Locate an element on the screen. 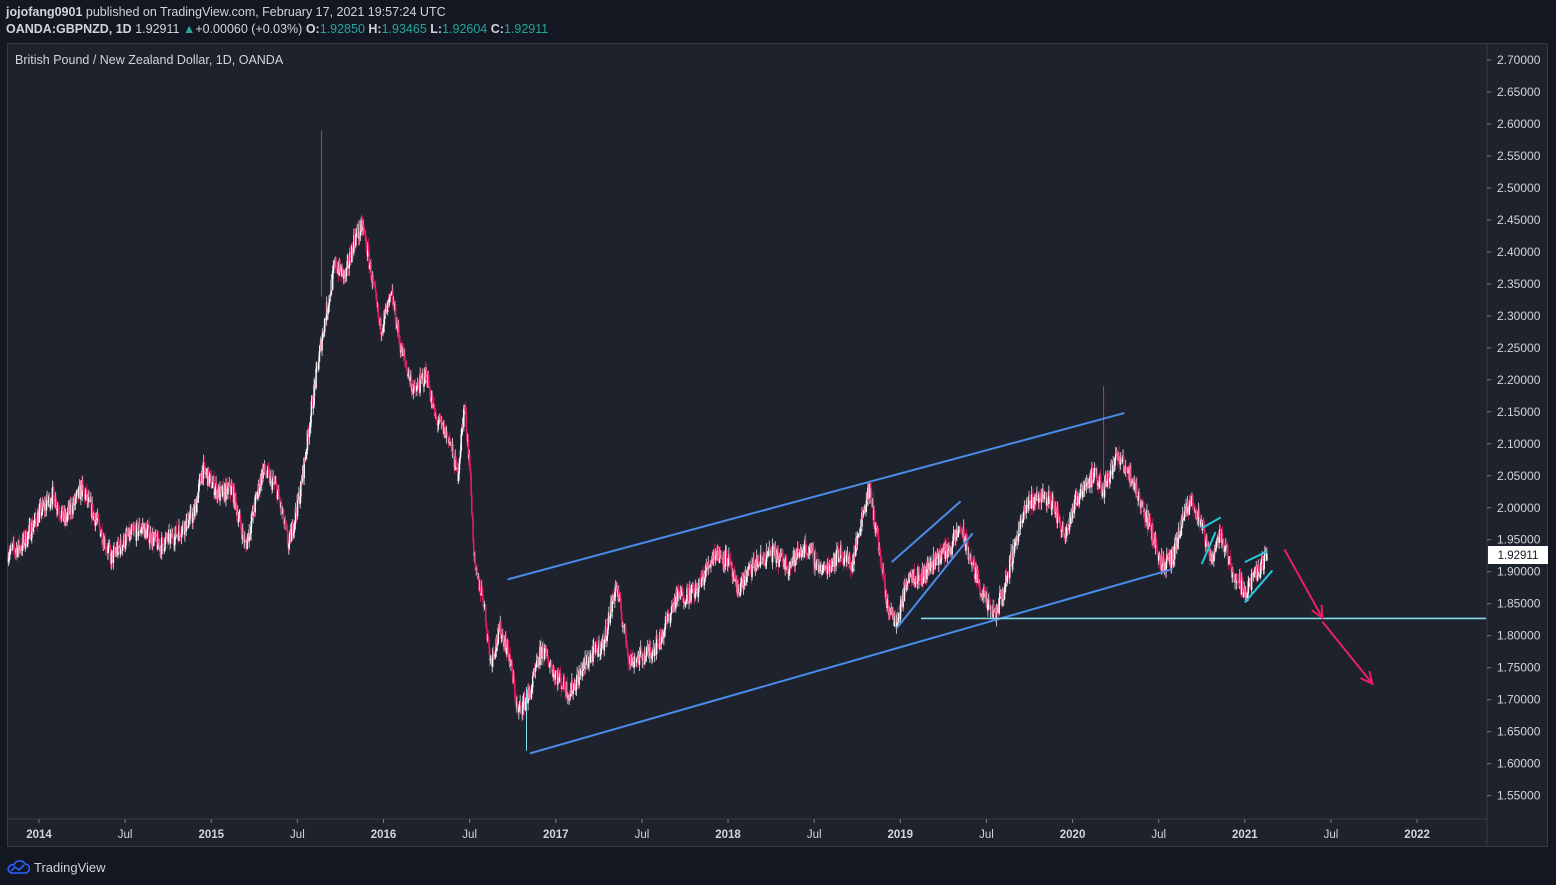 The height and width of the screenshot is (885, 1556). y-tick-label: 2.20000 is located at coordinates (1519, 380).